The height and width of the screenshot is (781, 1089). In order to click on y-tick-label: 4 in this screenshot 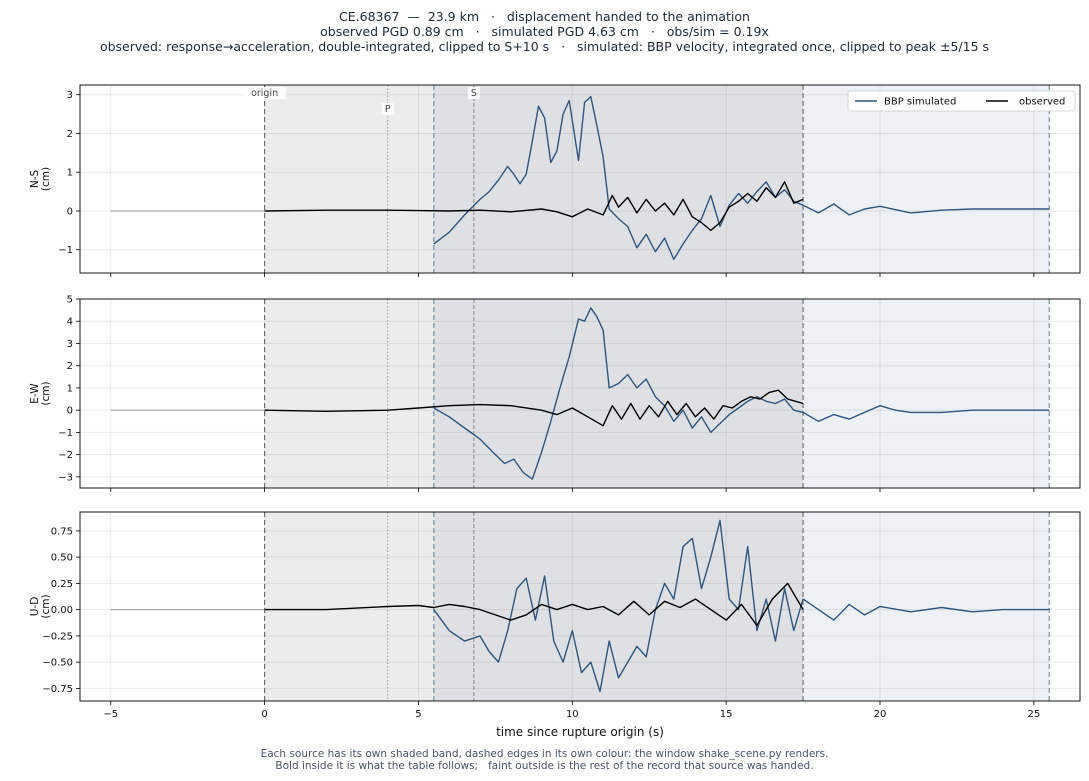, I will do `click(70, 322)`.